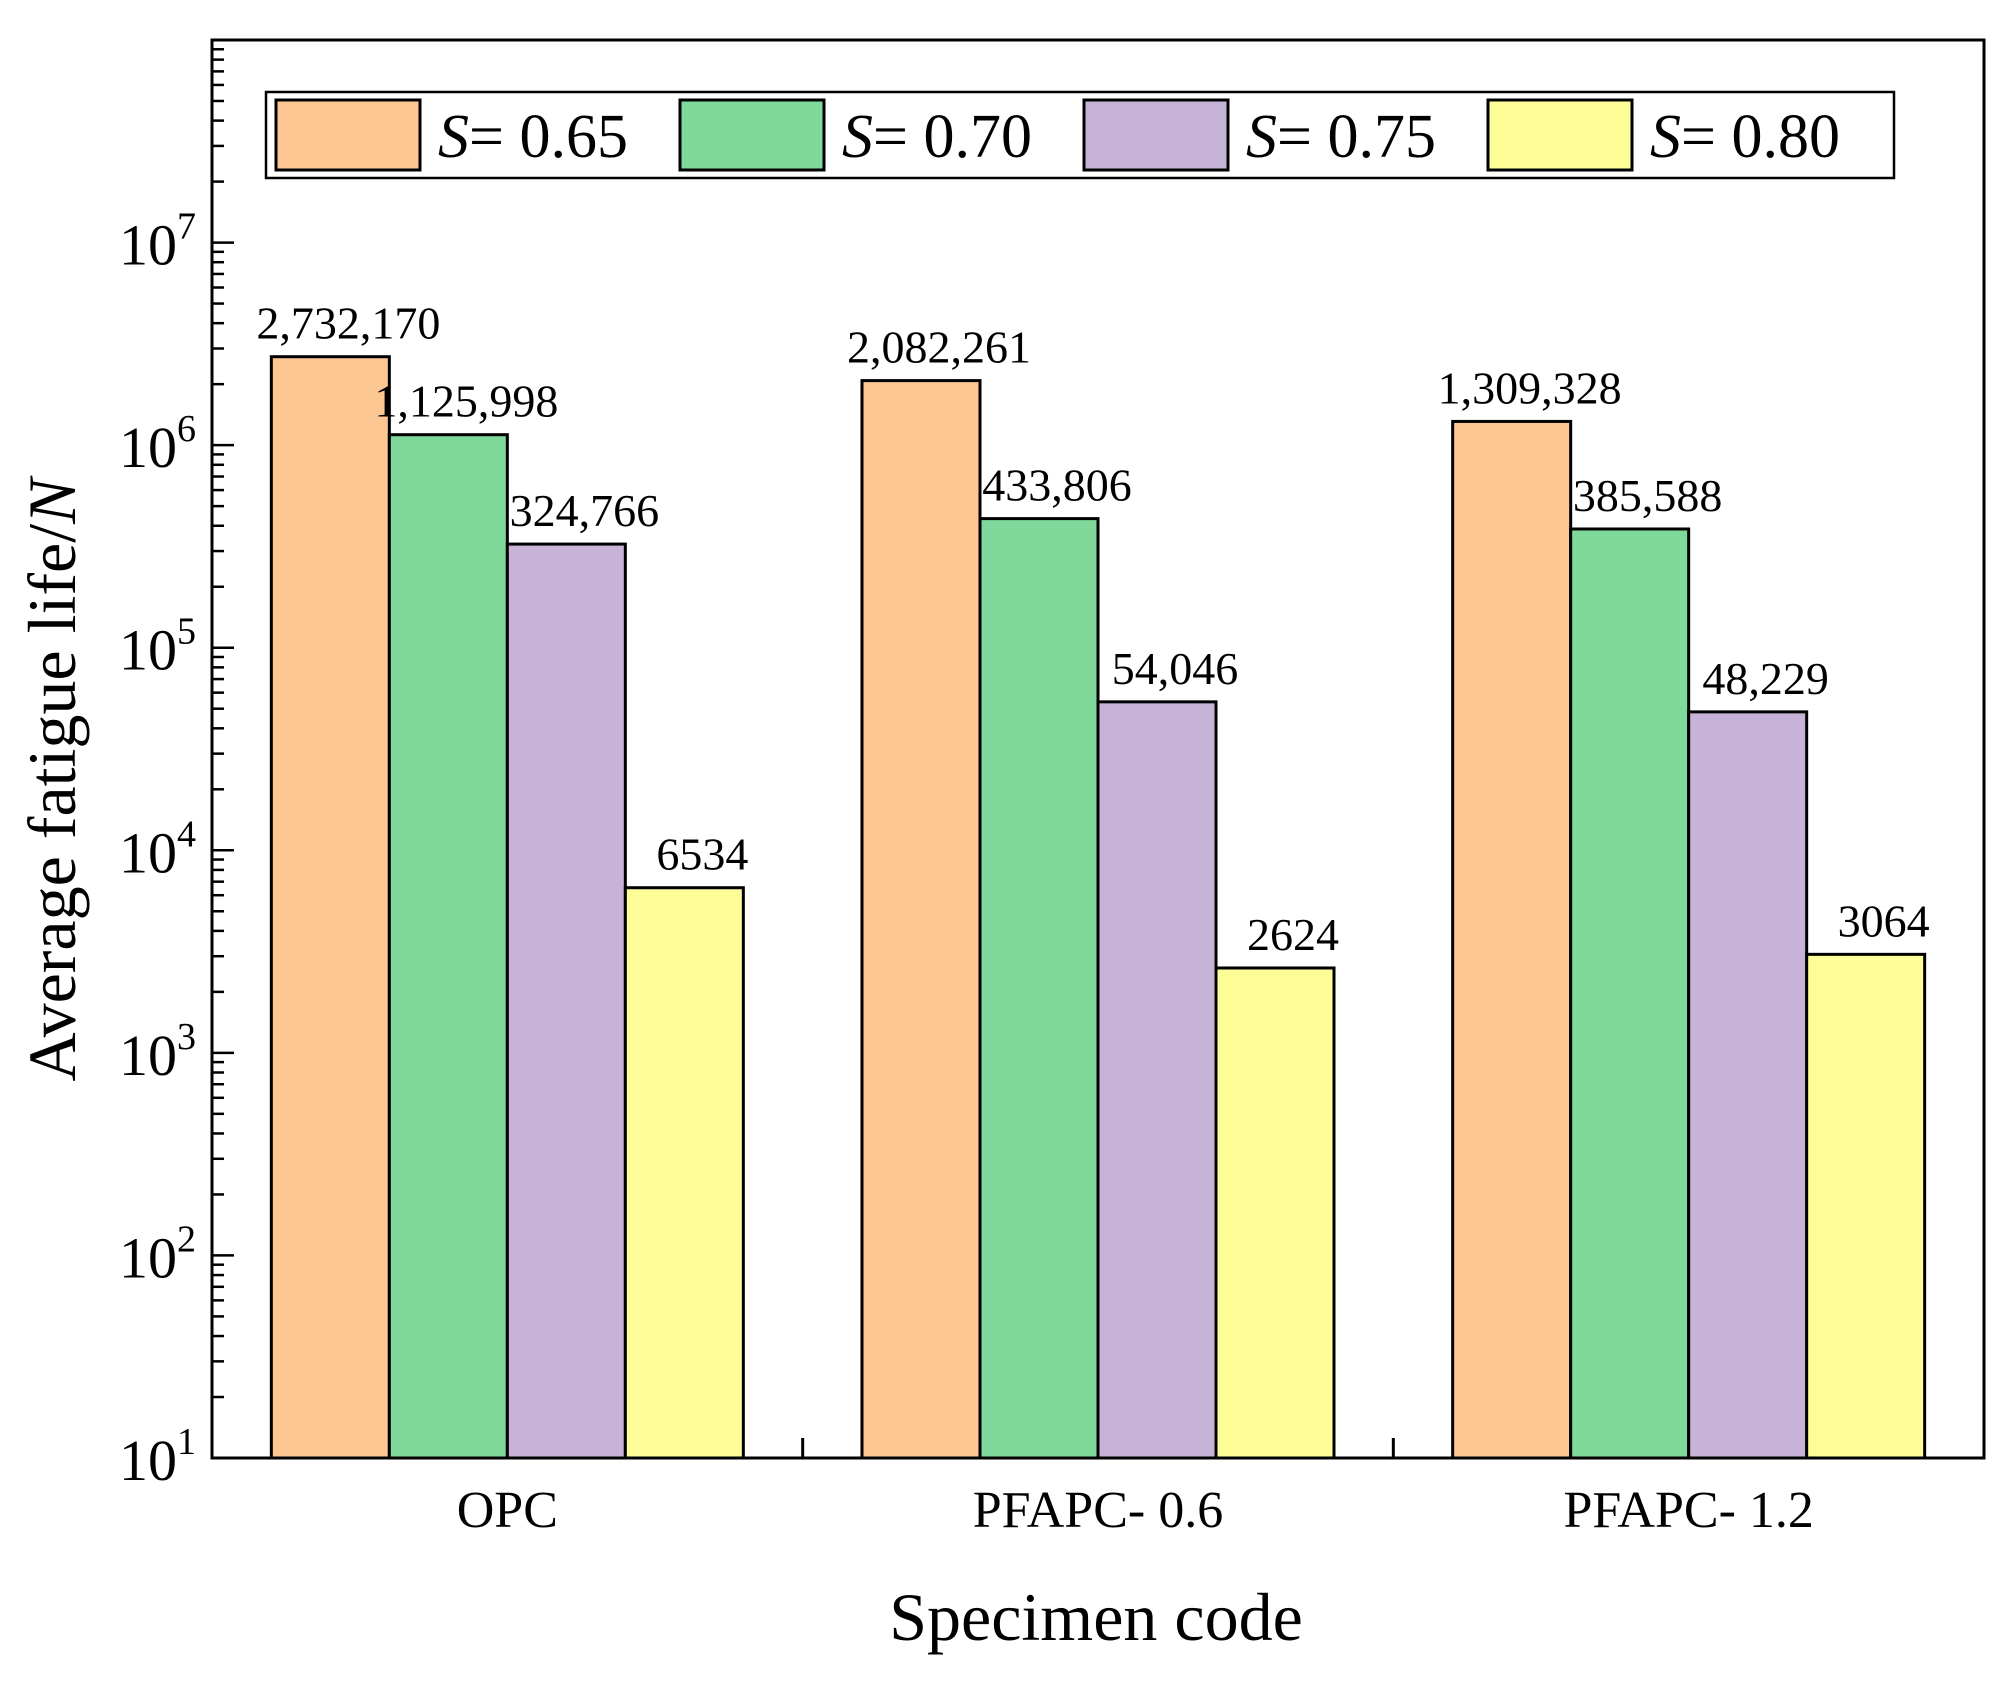 The height and width of the screenshot is (1685, 2006). I want to click on legend-label-value: = 0.65, so click(548, 137).